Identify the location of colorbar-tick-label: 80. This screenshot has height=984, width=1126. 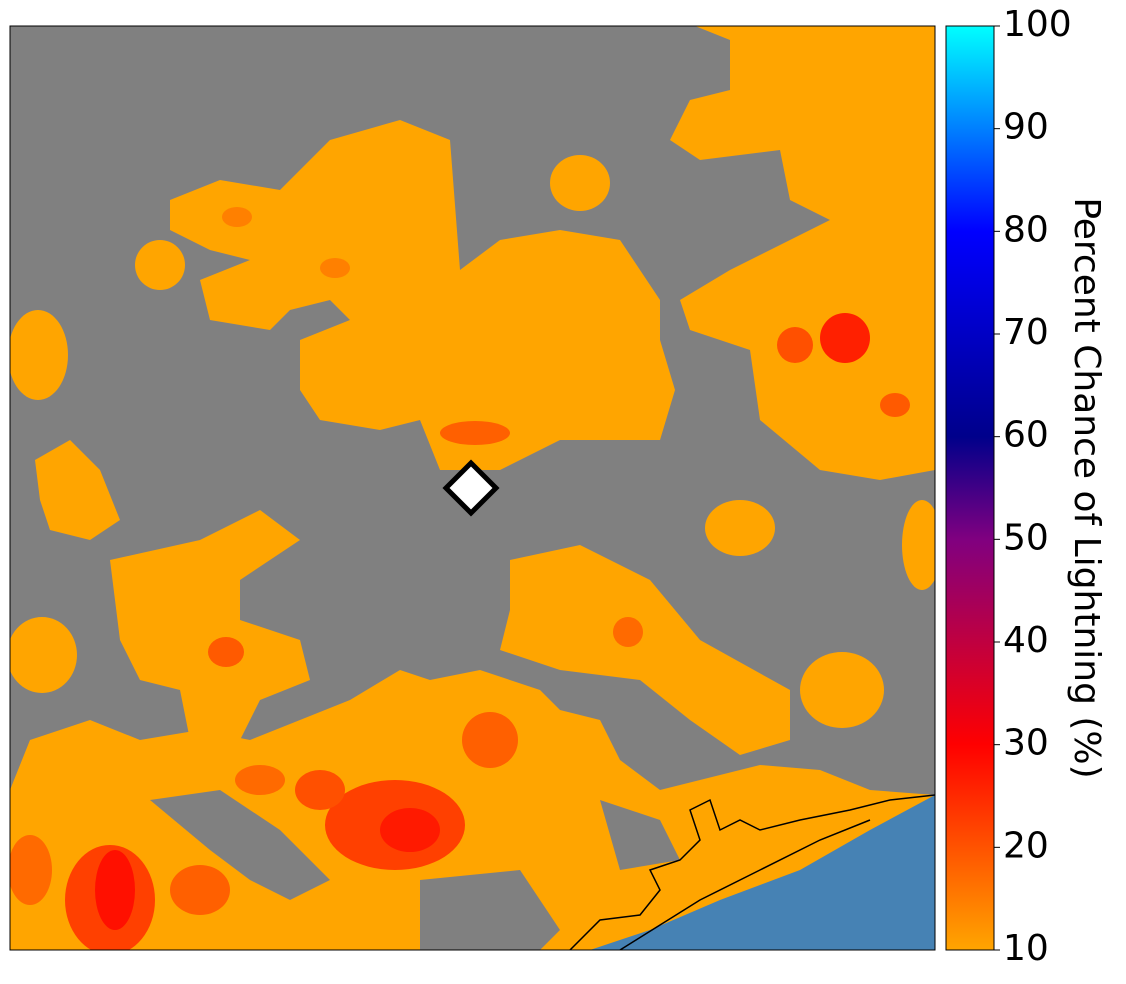
(1026, 229).